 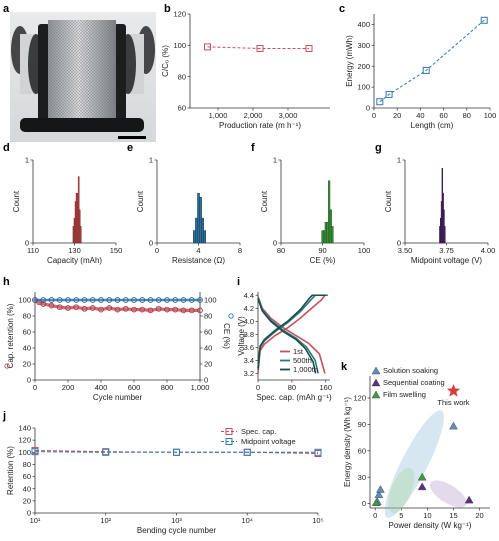 I want to click on x-axis-label: Midpoint voltage (V), so click(x=446, y=260).